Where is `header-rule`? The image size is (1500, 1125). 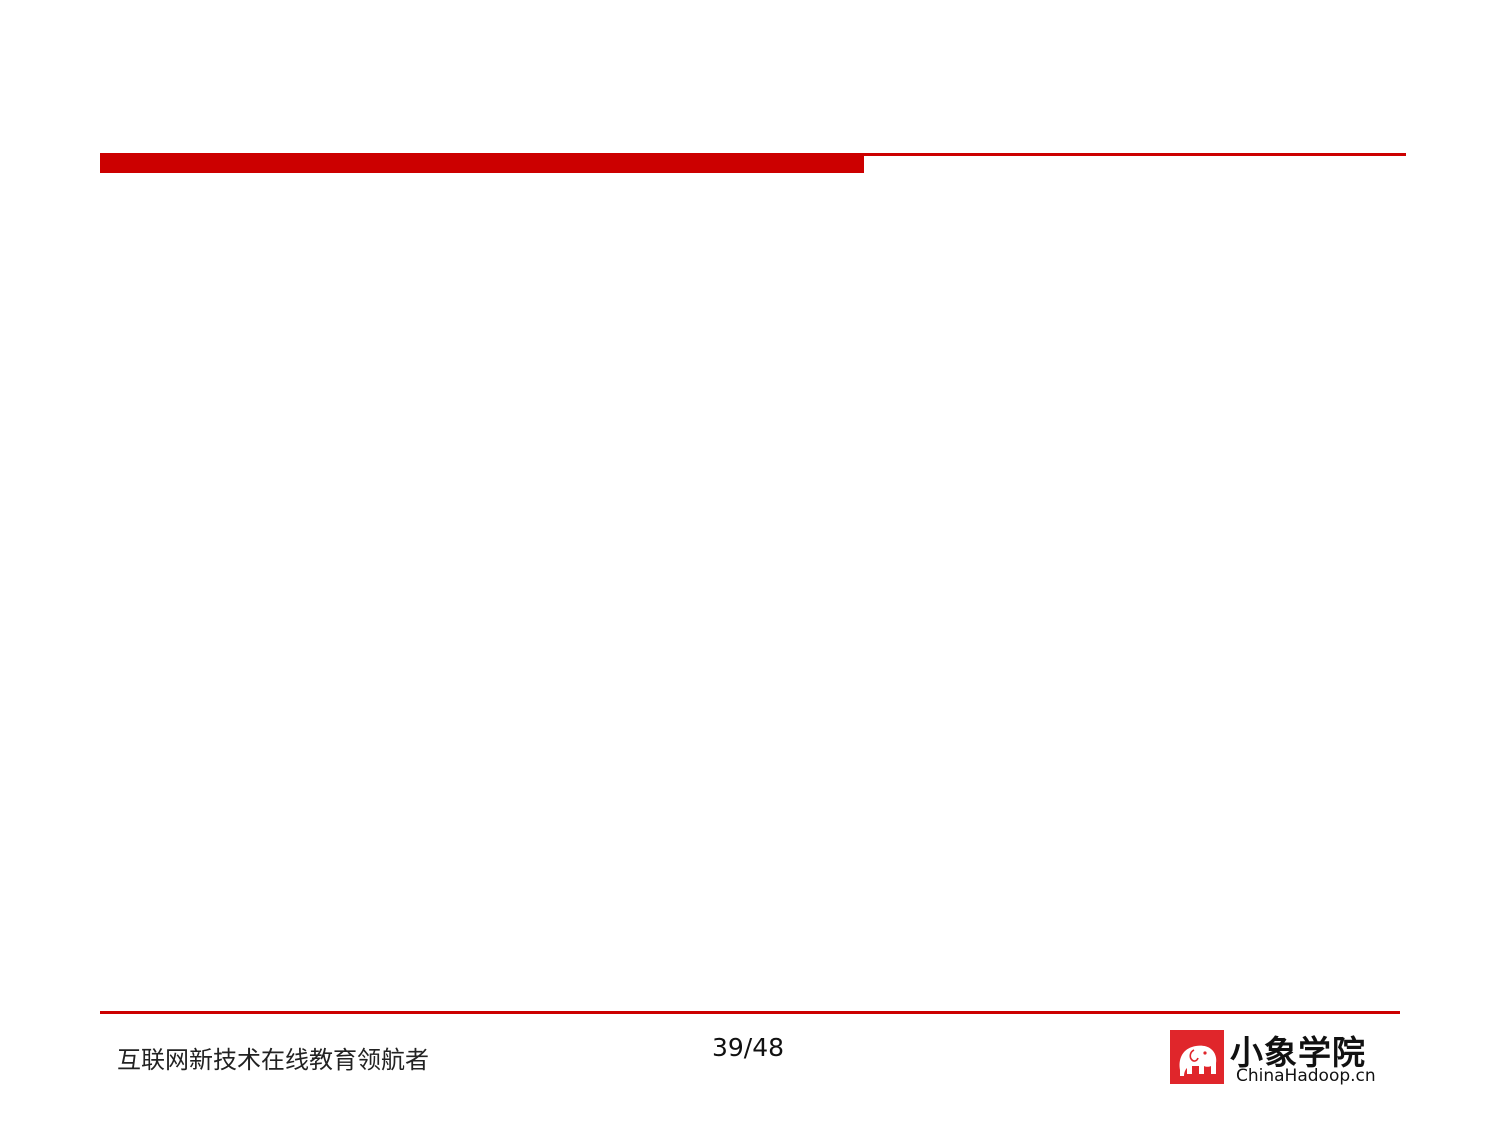 header-rule is located at coordinates (1135, 154).